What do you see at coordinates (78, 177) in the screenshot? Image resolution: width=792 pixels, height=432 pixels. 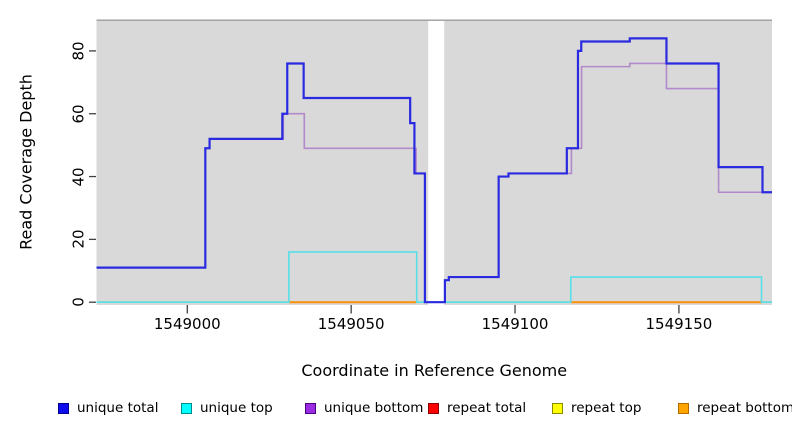 I see `y-tick-label-40: 40` at bounding box center [78, 177].